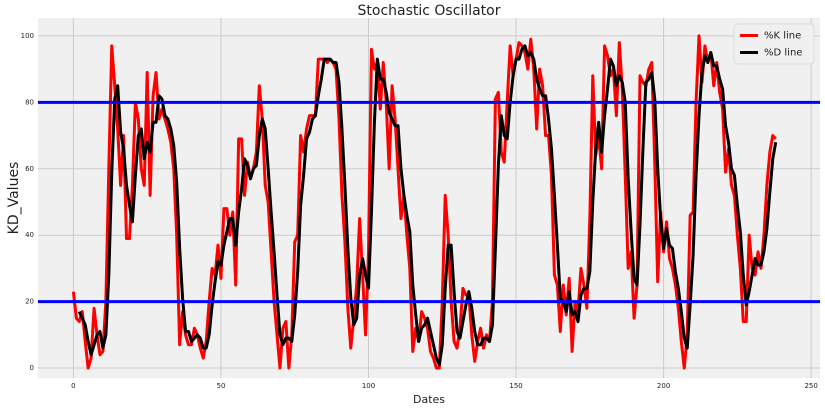 The width and height of the screenshot is (825, 410). What do you see at coordinates (14, 198) in the screenshot?
I see `y-axis-label: KD_Values` at bounding box center [14, 198].